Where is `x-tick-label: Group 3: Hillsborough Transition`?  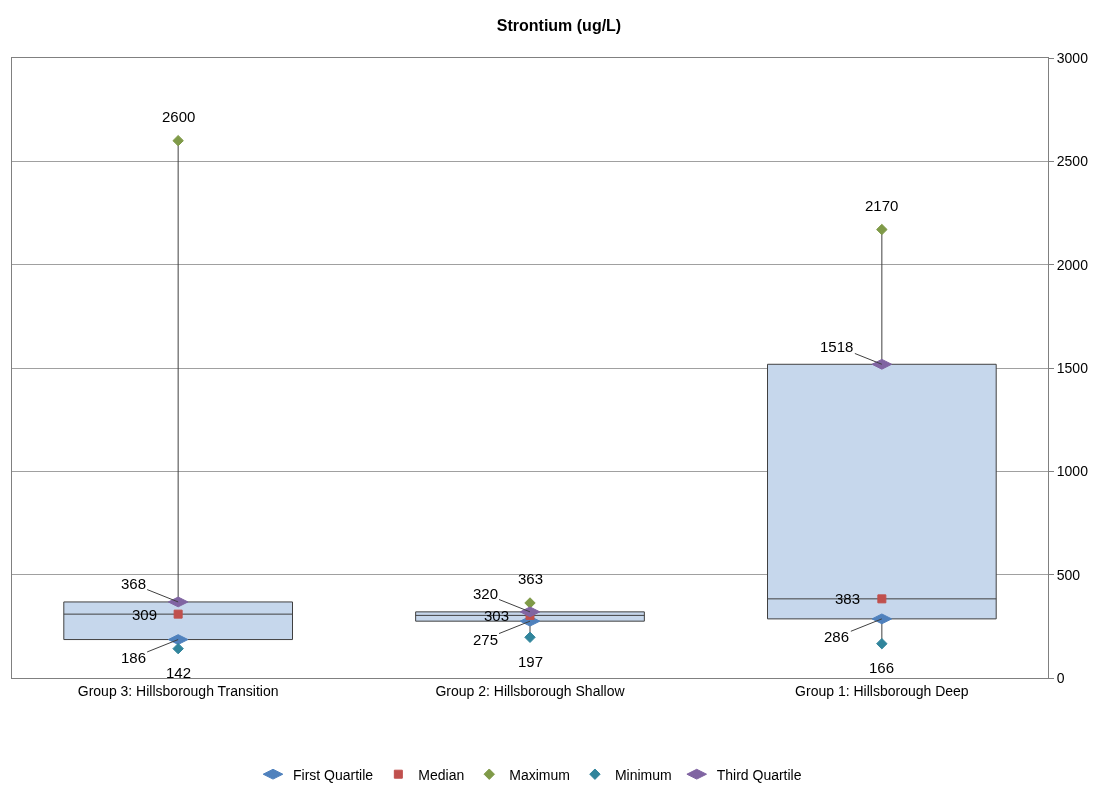
x-tick-label: Group 3: Hillsborough Transition is located at coordinates (178, 690).